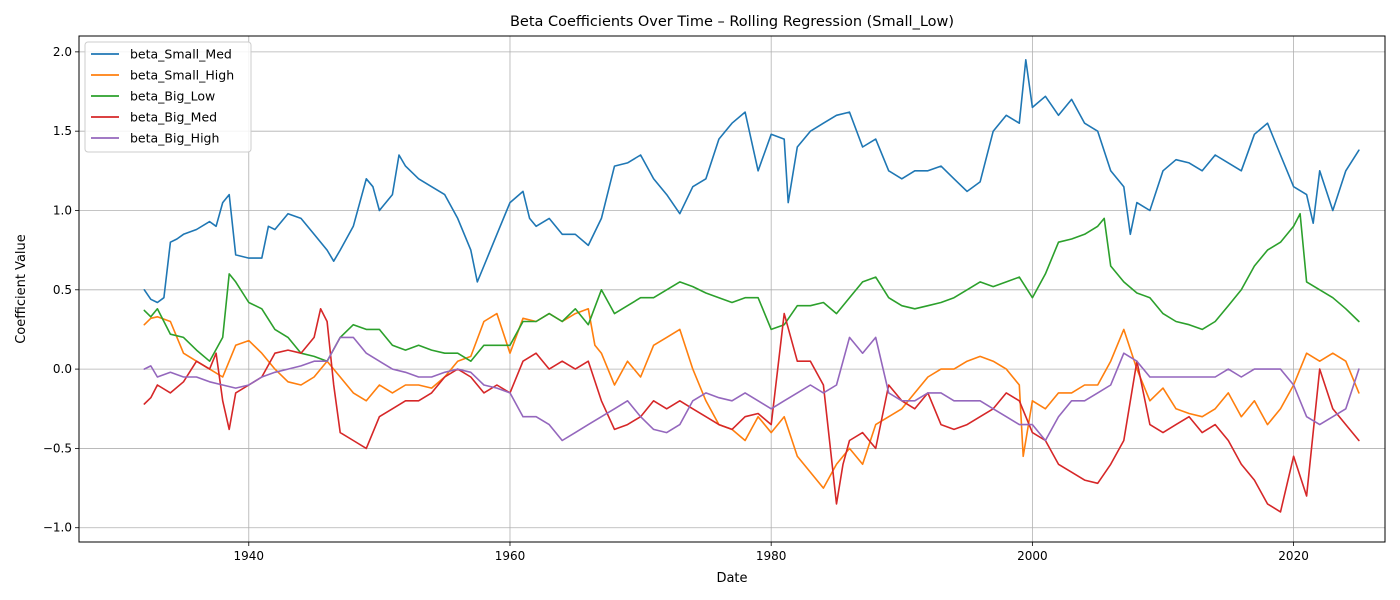 Image resolution: width=1400 pixels, height=600 pixels. I want to click on x-tick-label: 2020, so click(1293, 556).